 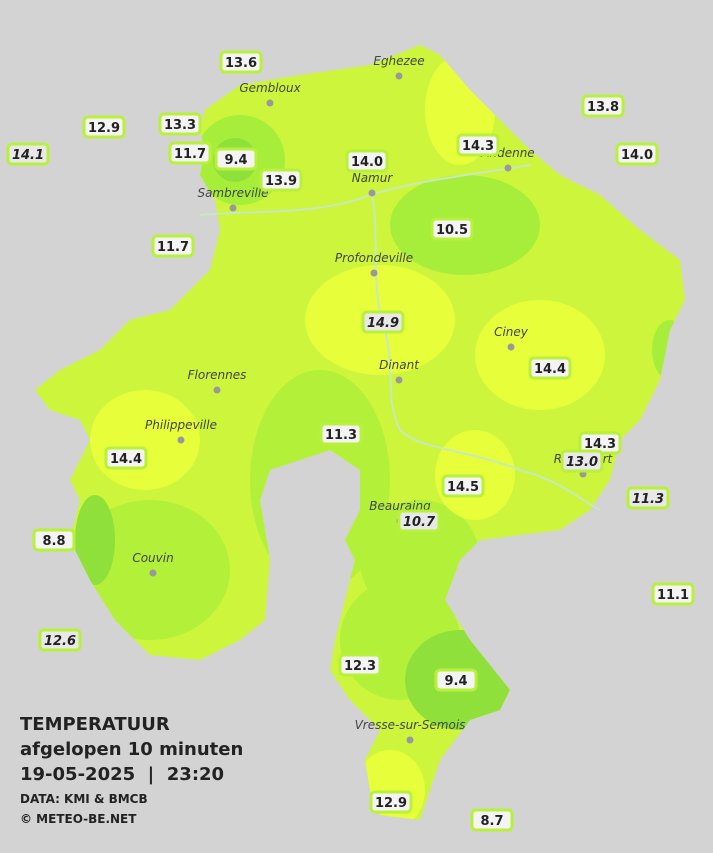 I want to click on station: 11.7, so click(x=173, y=246).